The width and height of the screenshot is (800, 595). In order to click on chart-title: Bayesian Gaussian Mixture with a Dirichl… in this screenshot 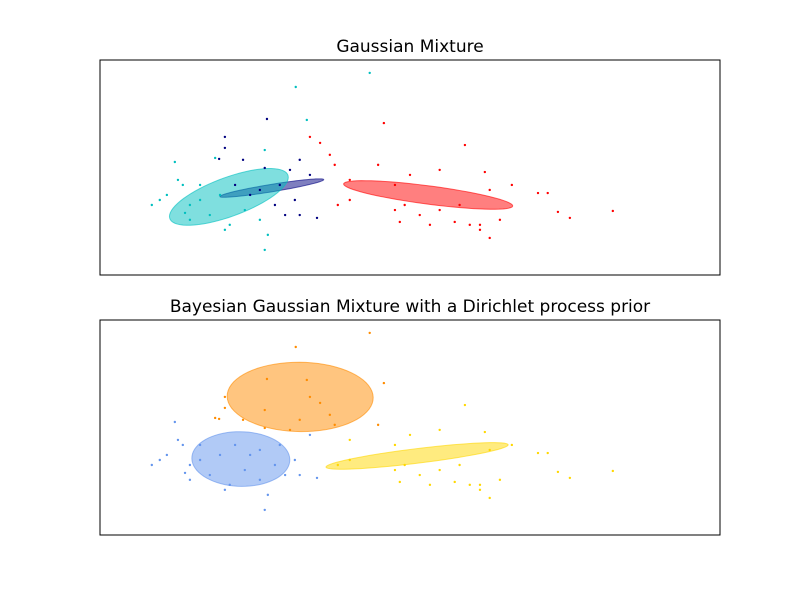, I will do `click(410, 307)`.